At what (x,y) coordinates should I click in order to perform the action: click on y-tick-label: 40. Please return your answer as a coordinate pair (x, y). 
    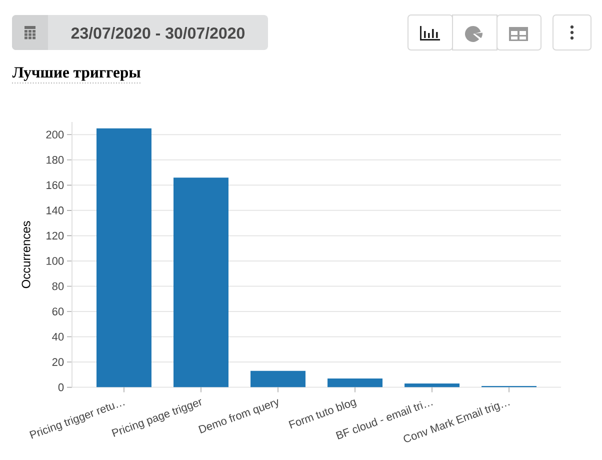
    Looking at the image, I should click on (58, 336).